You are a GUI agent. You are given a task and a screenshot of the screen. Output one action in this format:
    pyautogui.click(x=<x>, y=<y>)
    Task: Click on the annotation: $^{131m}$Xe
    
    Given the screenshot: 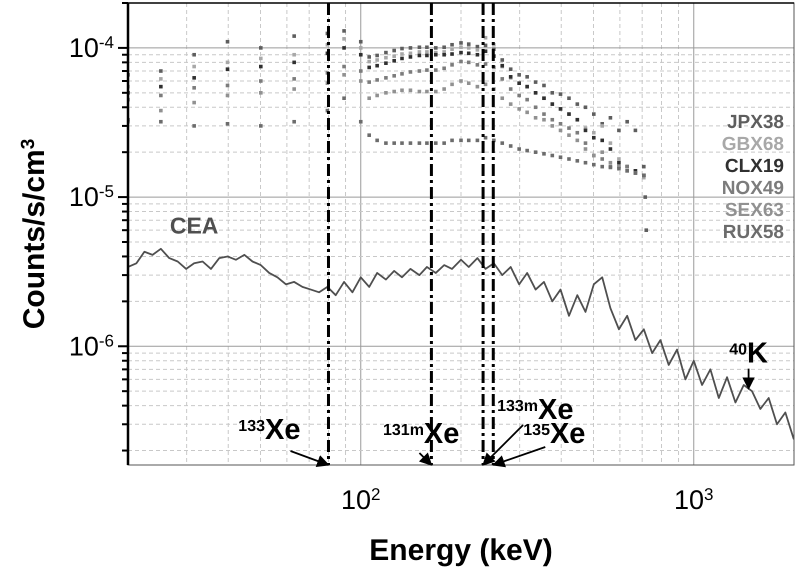 What is the action you would take?
    pyautogui.click(x=421, y=434)
    